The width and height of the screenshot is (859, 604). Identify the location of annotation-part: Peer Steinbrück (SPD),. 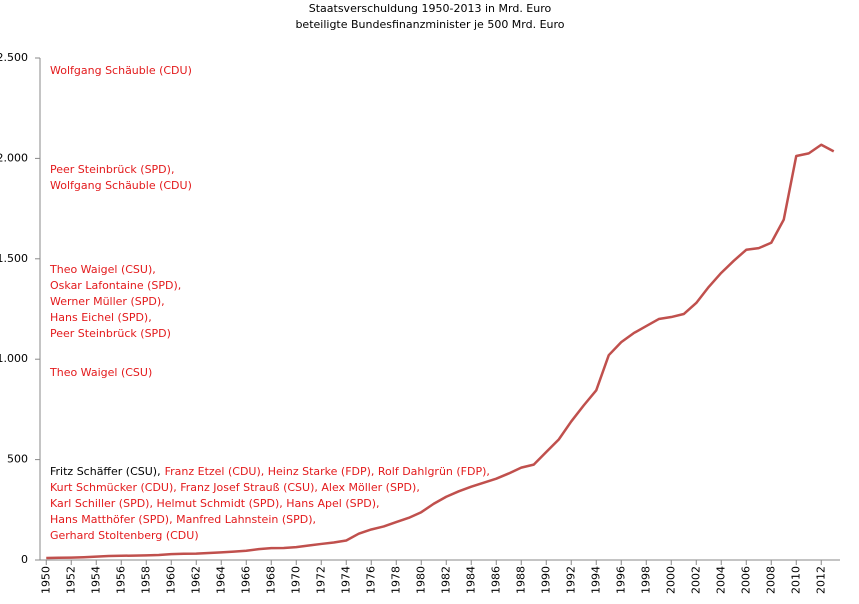
(112, 169).